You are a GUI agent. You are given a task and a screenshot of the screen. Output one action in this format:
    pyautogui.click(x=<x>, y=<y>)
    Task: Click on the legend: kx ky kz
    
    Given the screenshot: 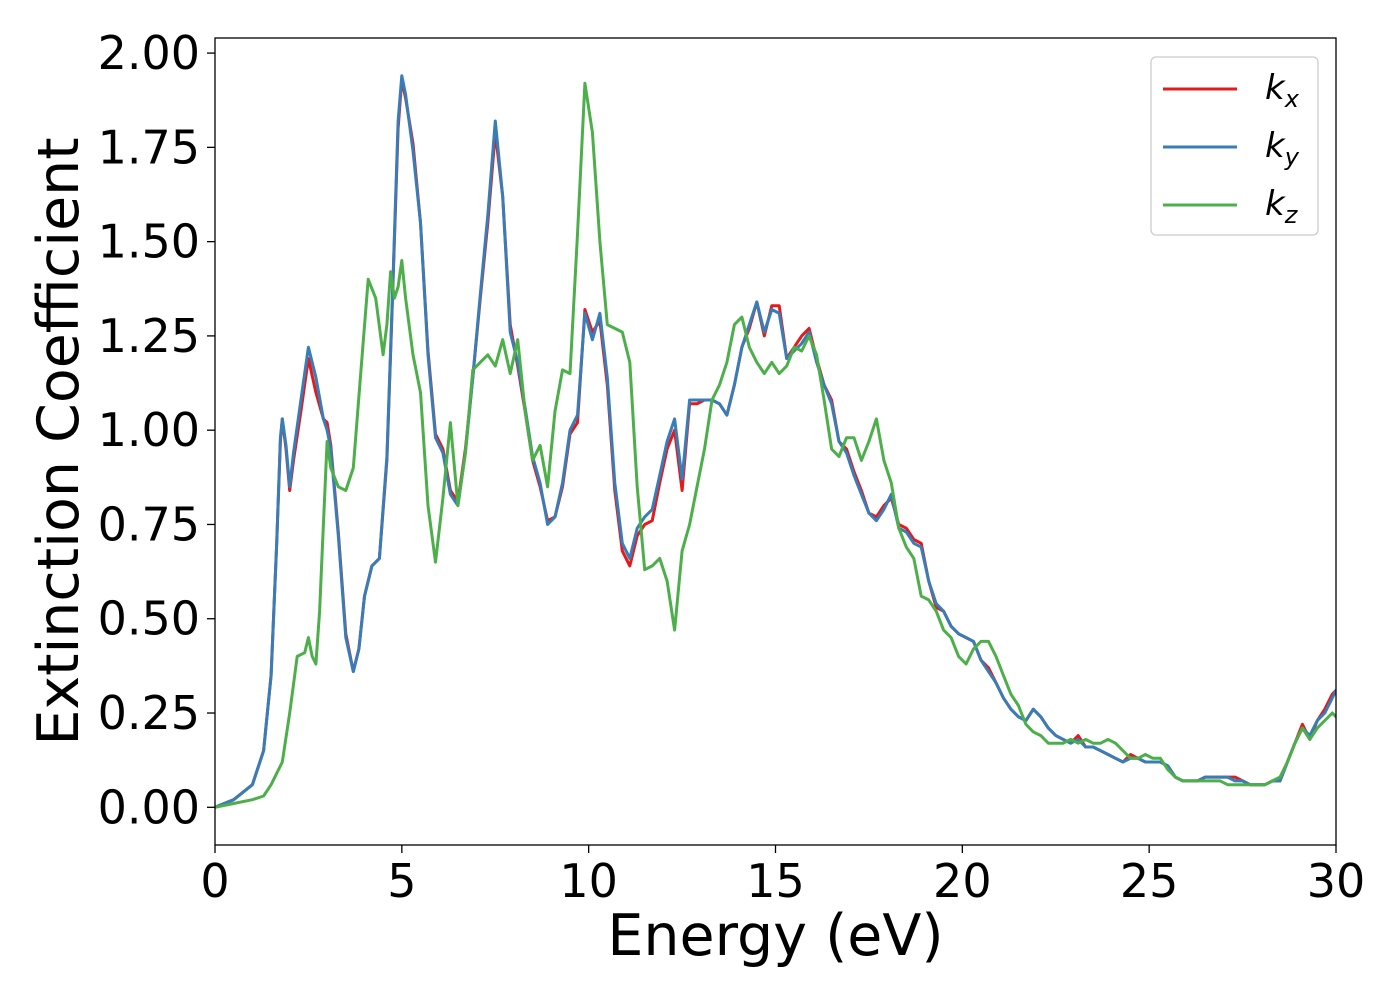 What is the action you would take?
    pyautogui.click(x=1234, y=146)
    